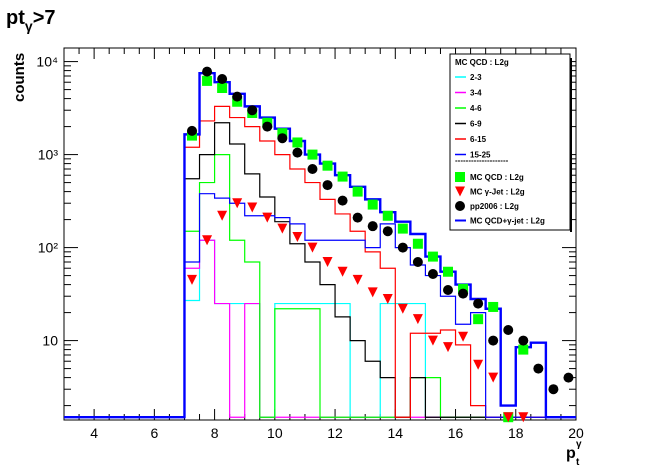  I want to click on x-tick-label: 12, so click(335, 433).